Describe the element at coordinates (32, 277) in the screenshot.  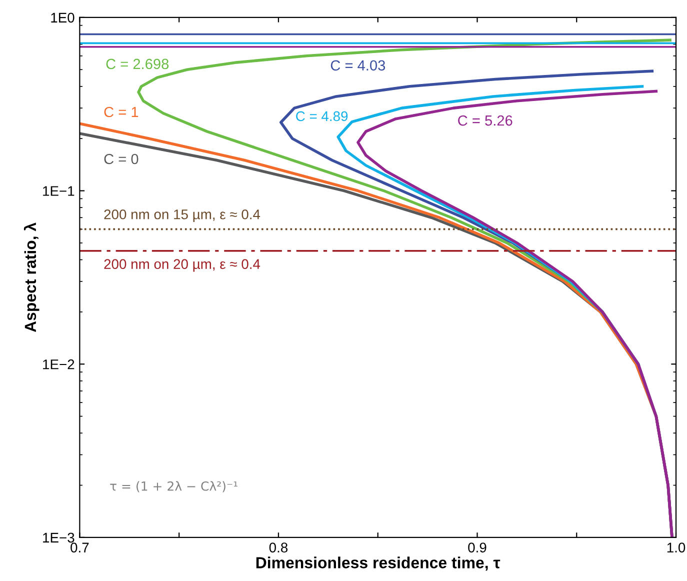
I see `y-axis-title: Aspect ratio, λ` at that location.